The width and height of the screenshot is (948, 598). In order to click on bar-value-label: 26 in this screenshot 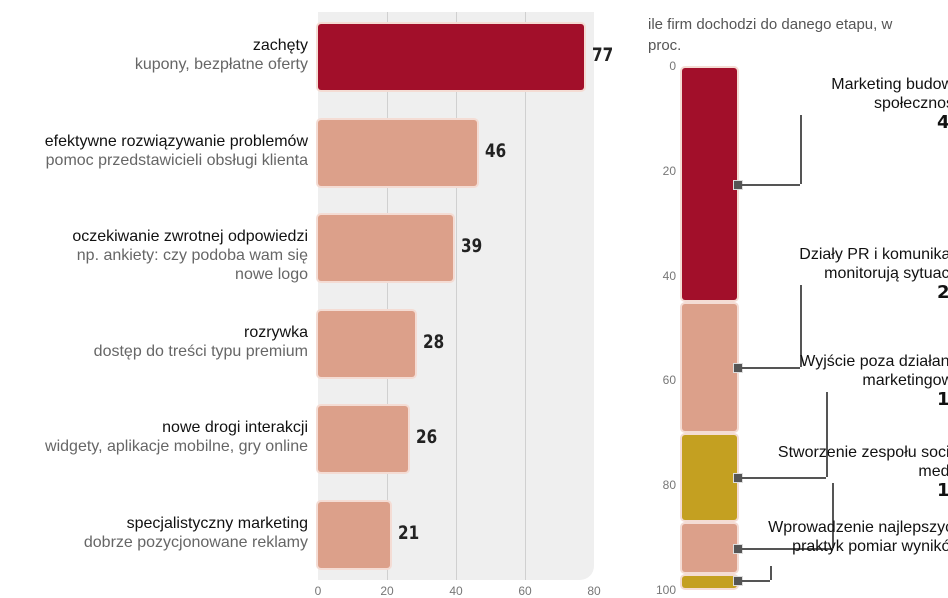, I will do `click(426, 437)`.